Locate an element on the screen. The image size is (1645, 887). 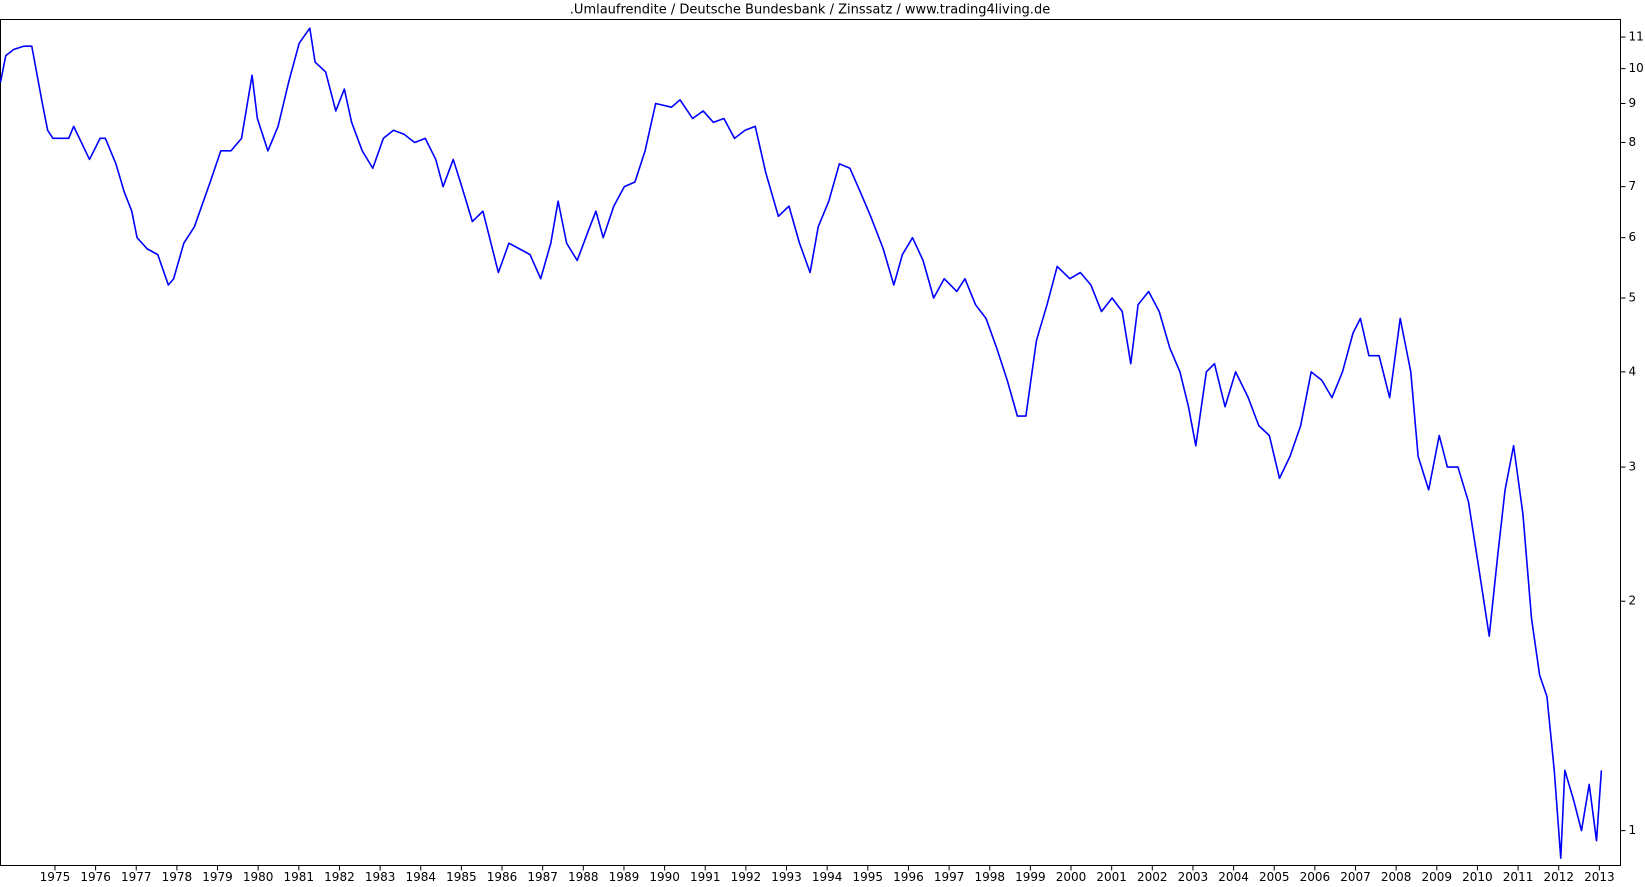
x-tick-label: 2013 is located at coordinates (1599, 877).